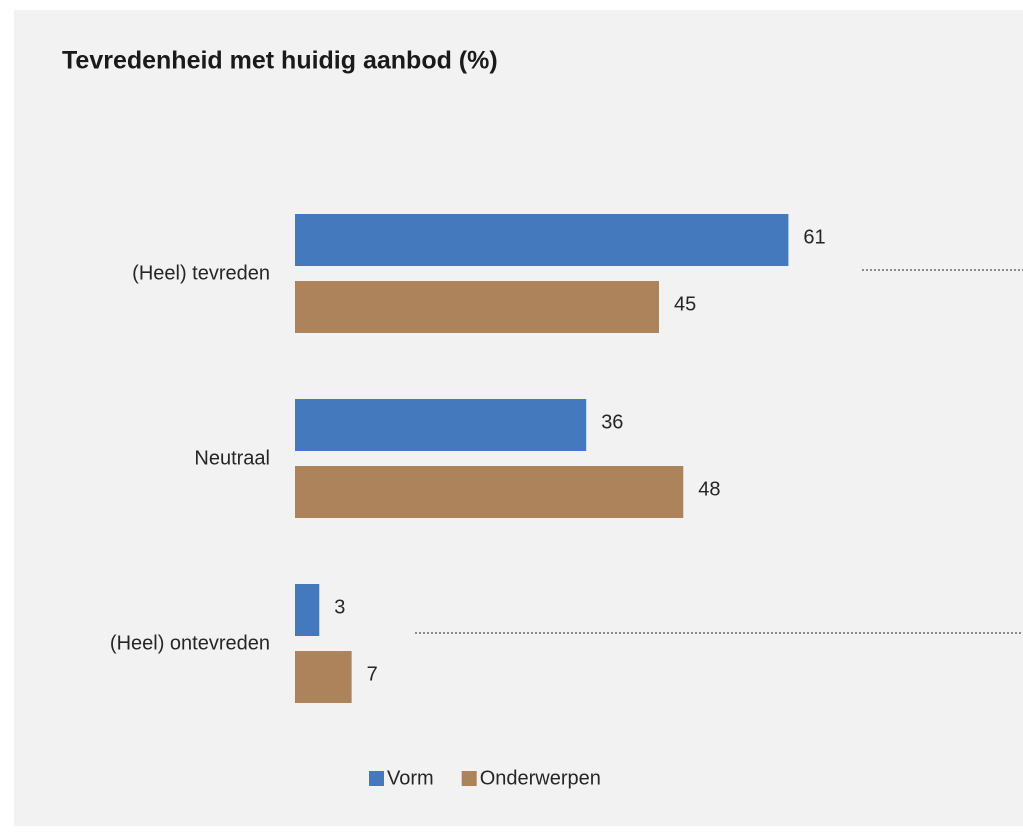 The width and height of the screenshot is (1023, 836). What do you see at coordinates (685, 304) in the screenshot?
I see `value-label: 45` at bounding box center [685, 304].